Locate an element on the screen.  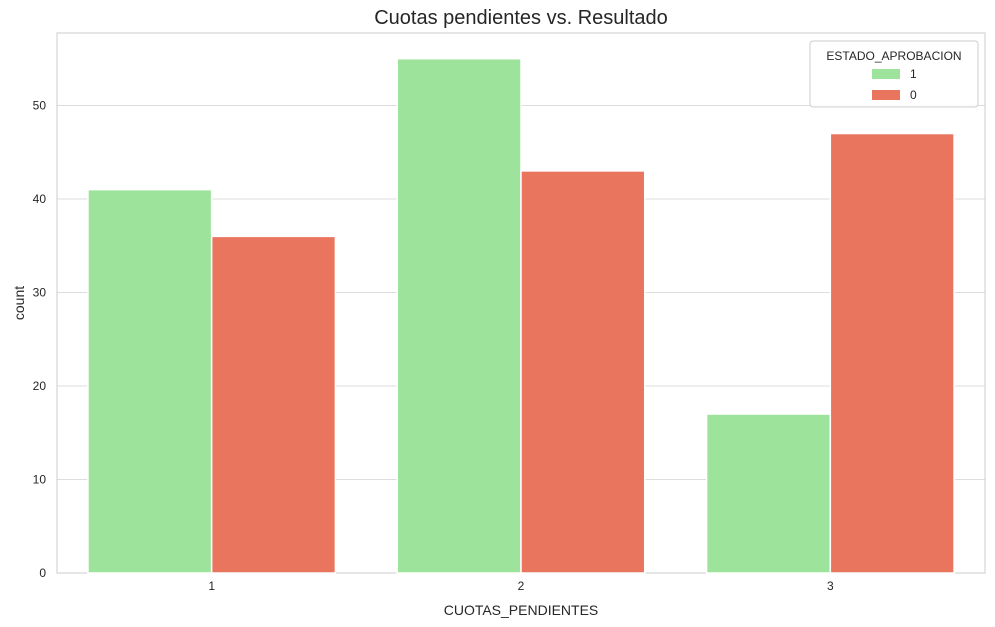
legend: ESTADO_APROBACION 1 0 is located at coordinates (894, 74).